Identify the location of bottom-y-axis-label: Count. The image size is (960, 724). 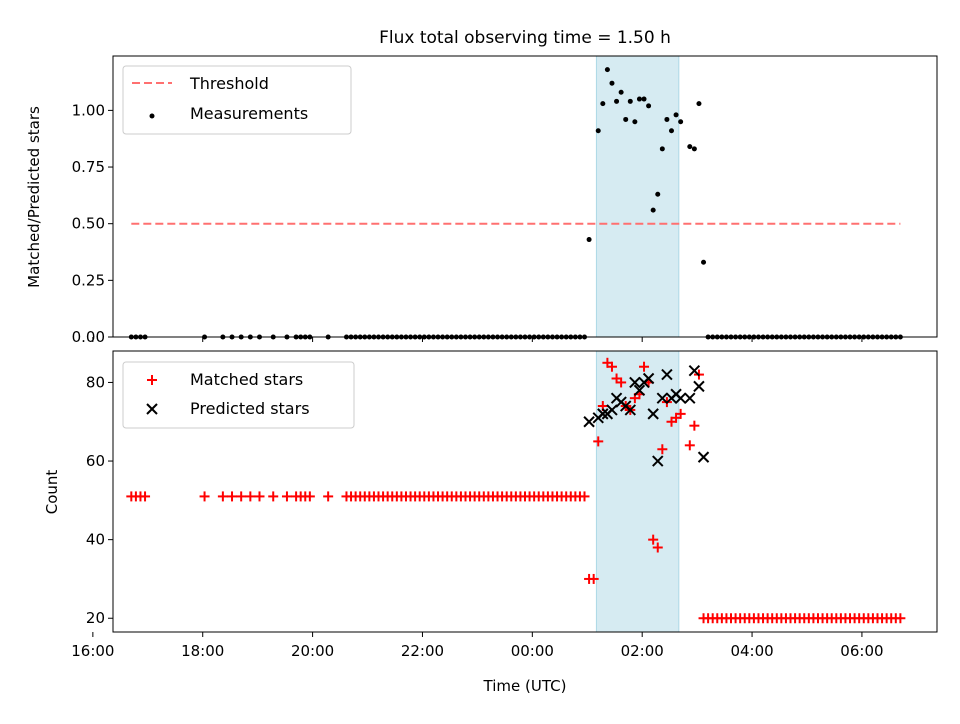
(52, 492).